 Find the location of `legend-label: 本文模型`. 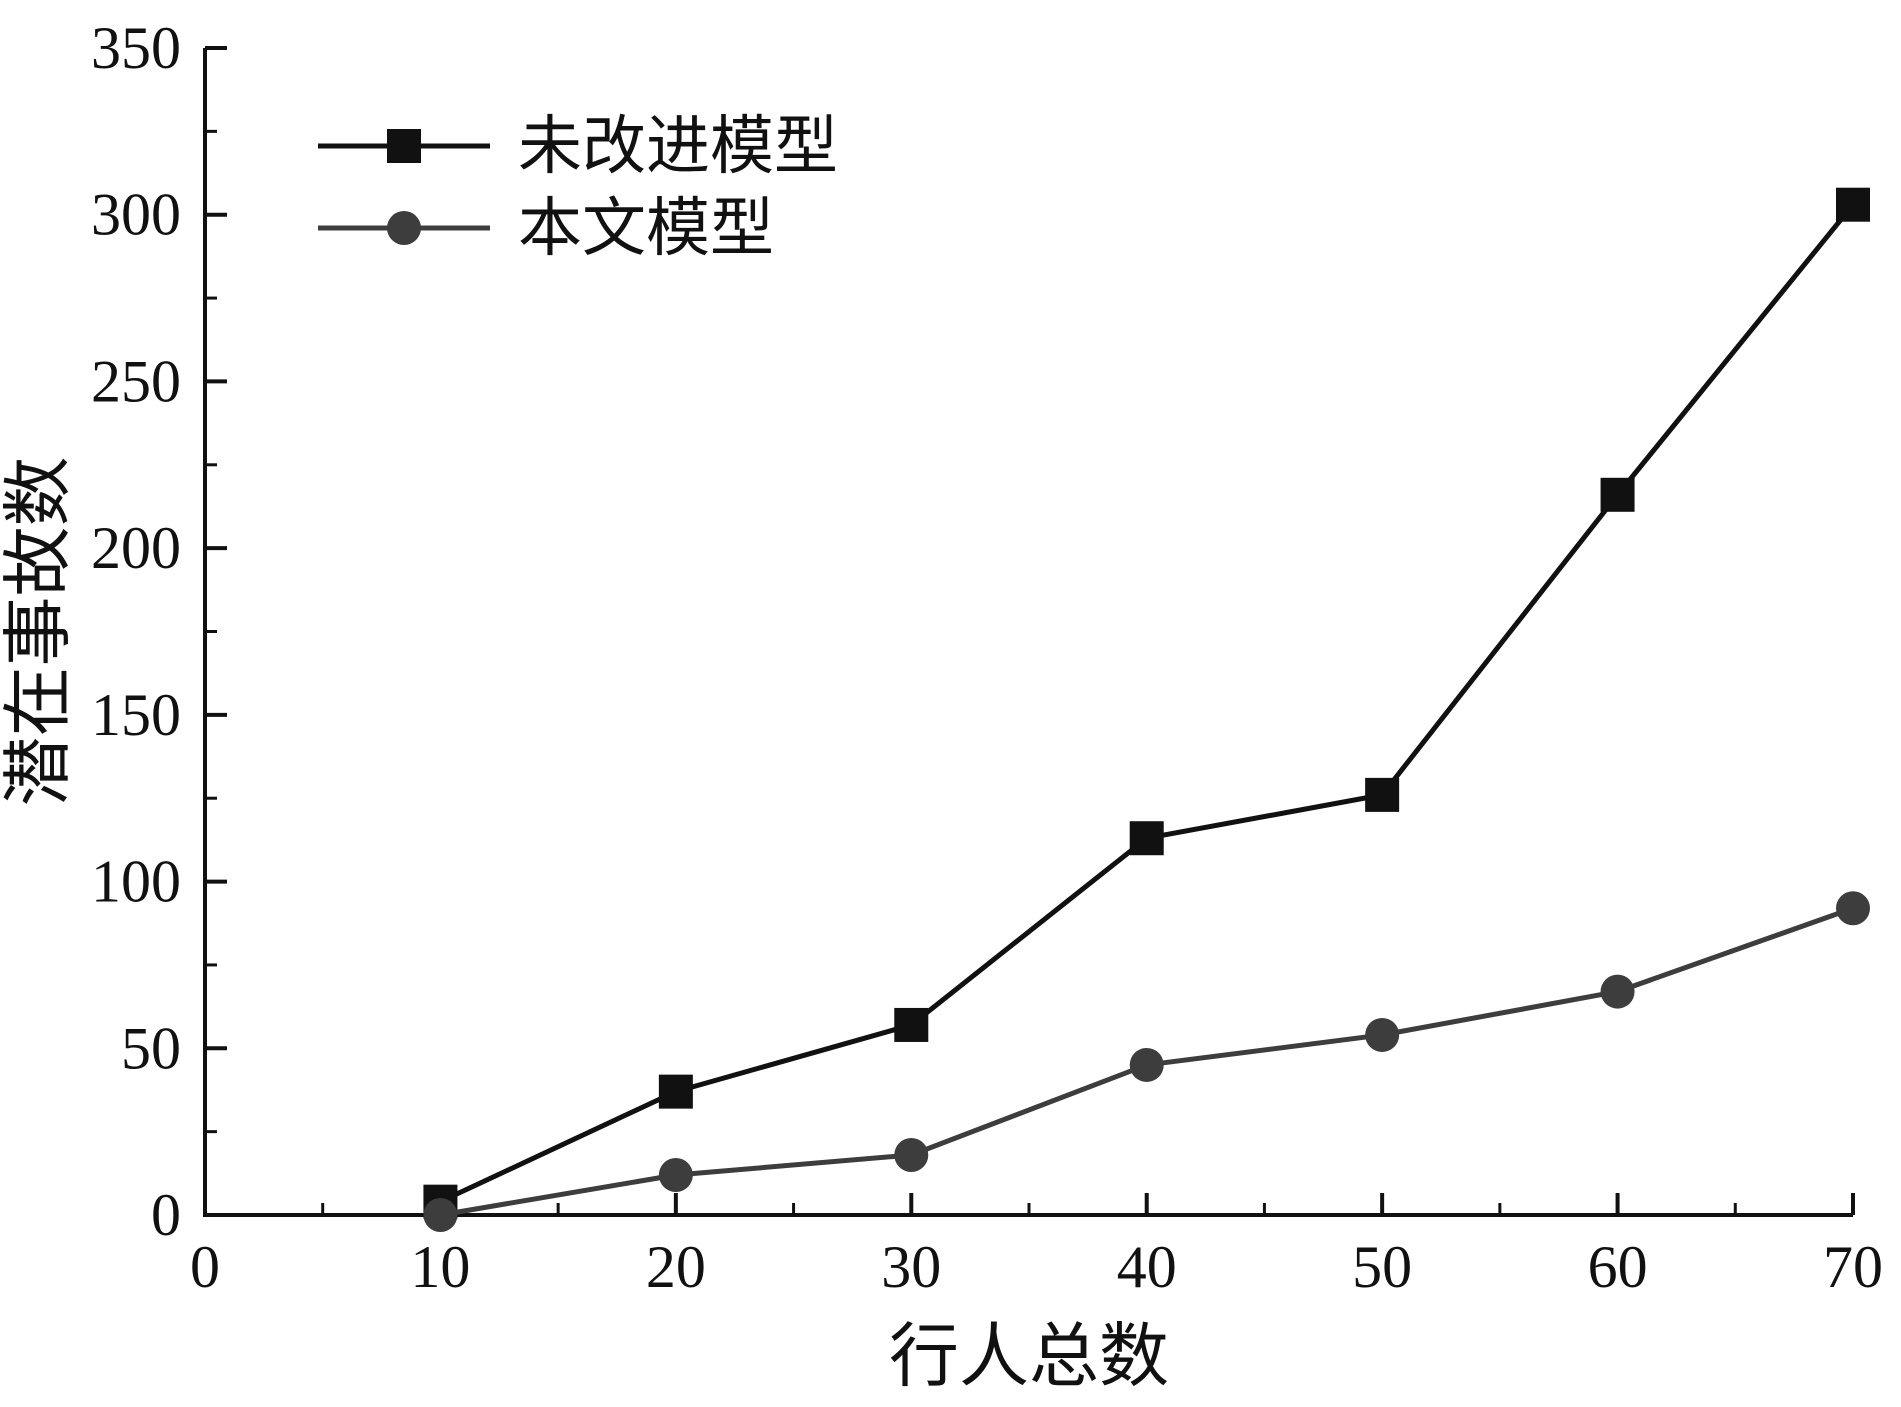

legend-label: 本文模型 is located at coordinates (646, 228).